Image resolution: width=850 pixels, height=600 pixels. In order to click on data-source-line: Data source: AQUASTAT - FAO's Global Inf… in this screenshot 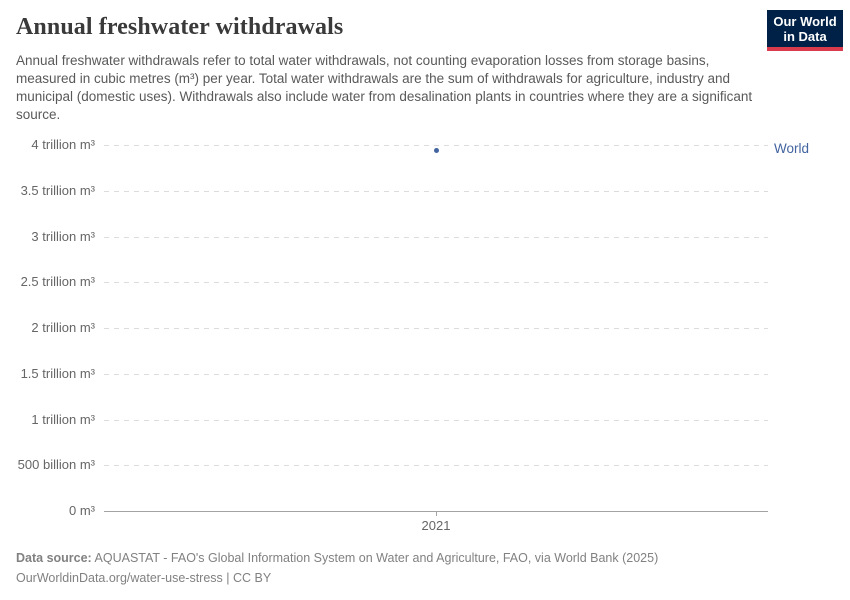, I will do `click(337, 558)`.